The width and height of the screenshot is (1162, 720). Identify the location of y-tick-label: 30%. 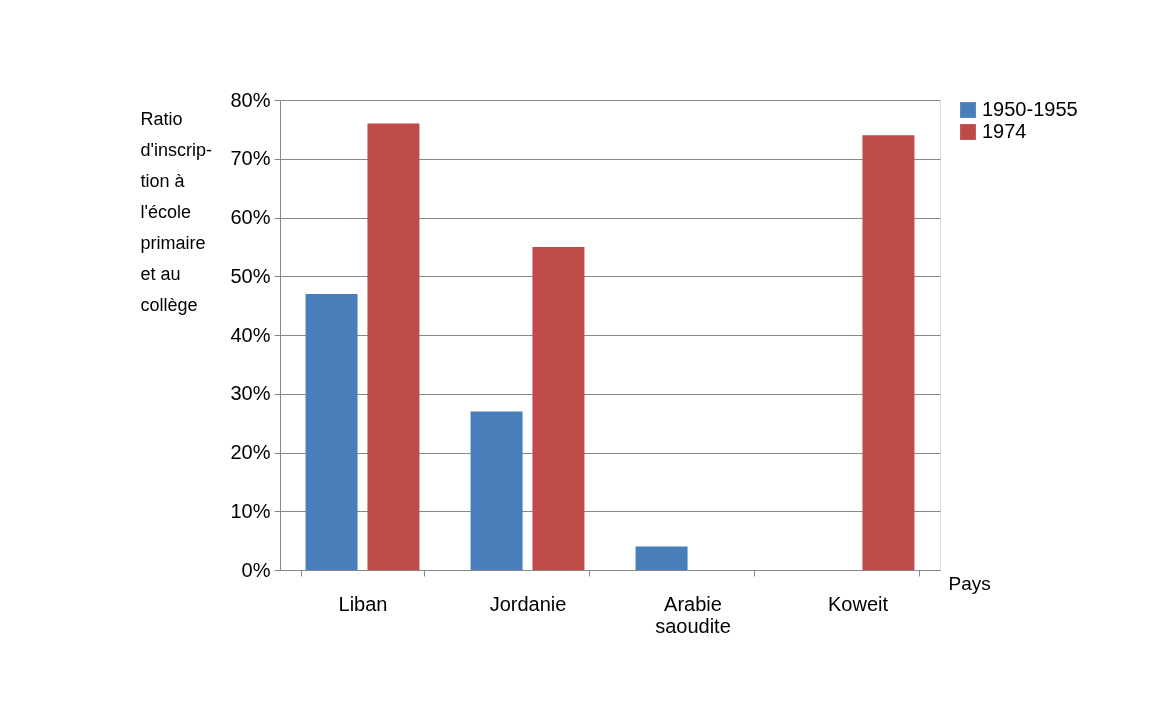
(250, 393).